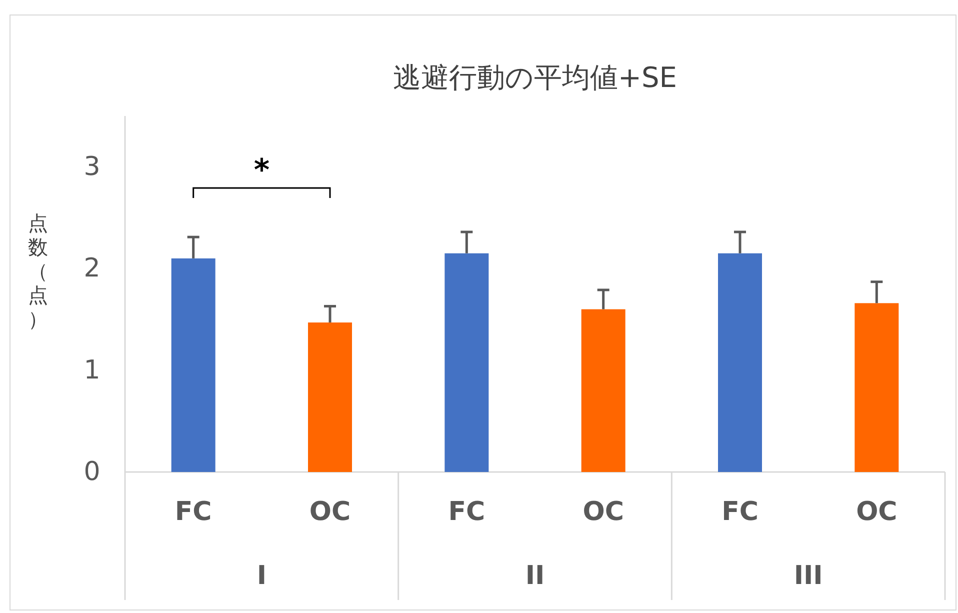 The image size is (958, 613). I want to click on y-axis-title: 点数（点）, so click(38, 271).